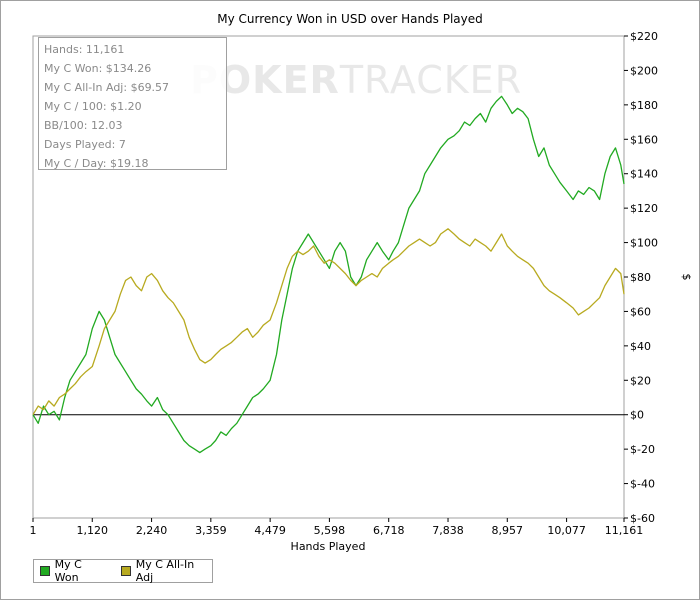 The image size is (700, 600). I want to click on stat-won: My C Won: $134.26, so click(98, 68).